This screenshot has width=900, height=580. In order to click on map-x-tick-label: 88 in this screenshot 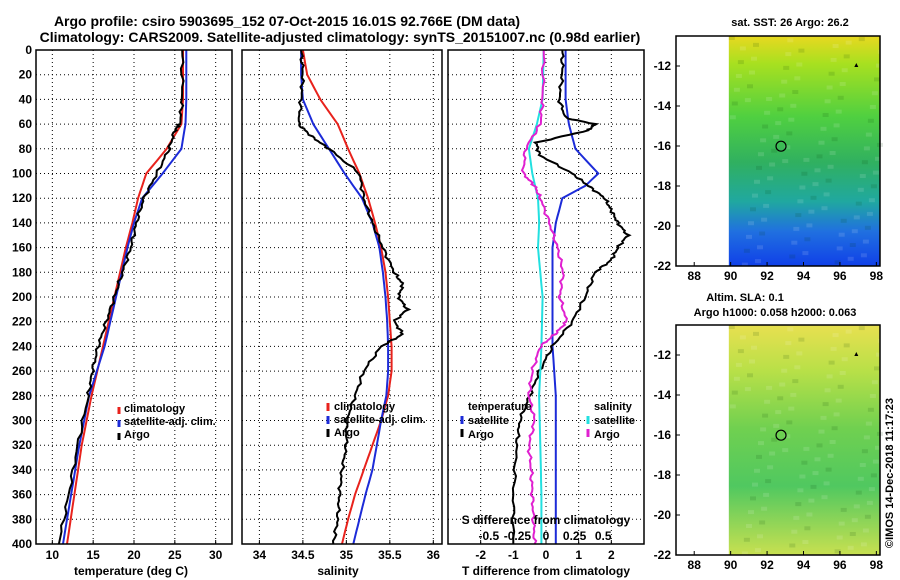, I will do `click(695, 565)`.